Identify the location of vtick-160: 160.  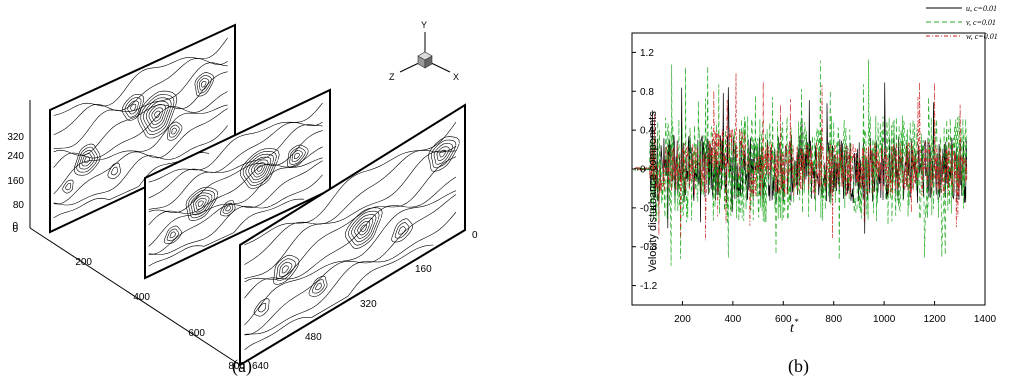
(15, 181).